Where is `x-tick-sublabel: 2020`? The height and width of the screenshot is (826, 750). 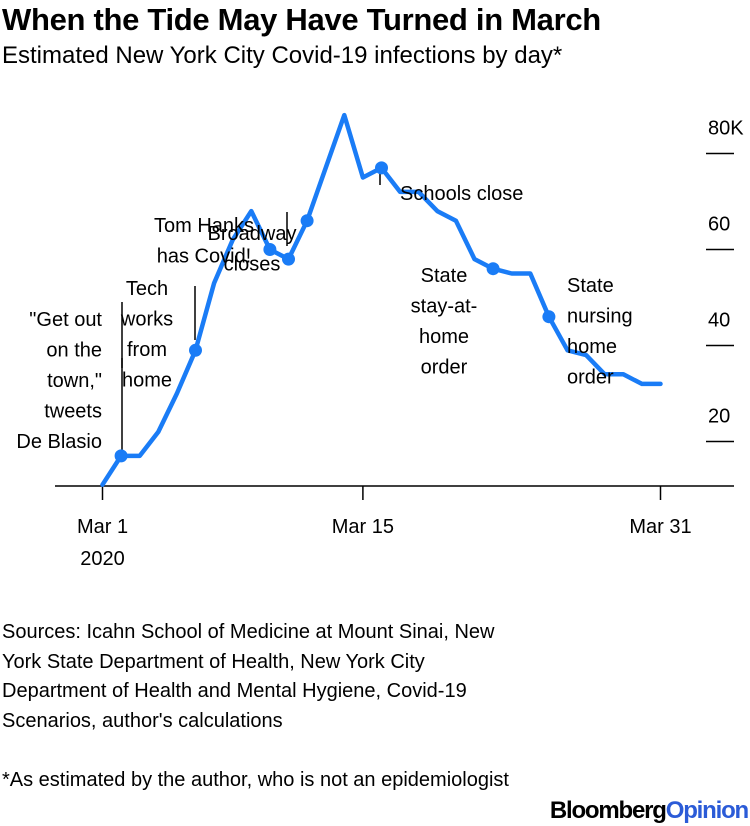 x-tick-sublabel: 2020 is located at coordinates (102, 559).